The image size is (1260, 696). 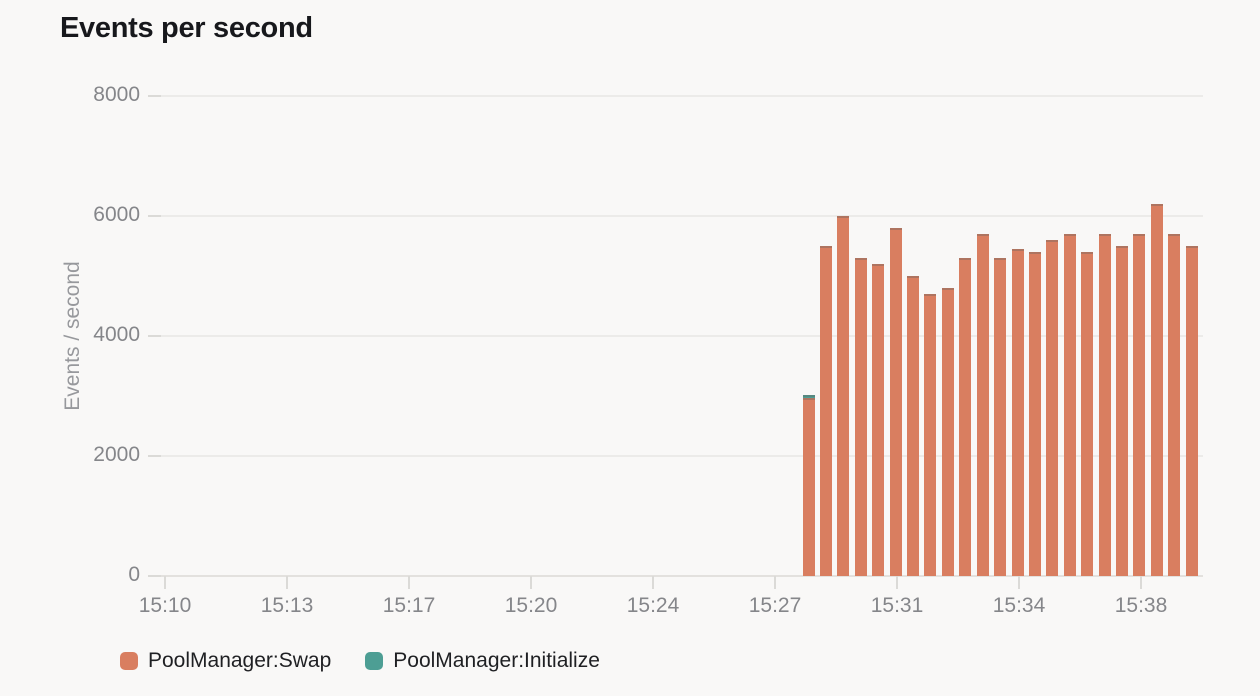 I want to click on y-tick-label: 2000, so click(x=116, y=454).